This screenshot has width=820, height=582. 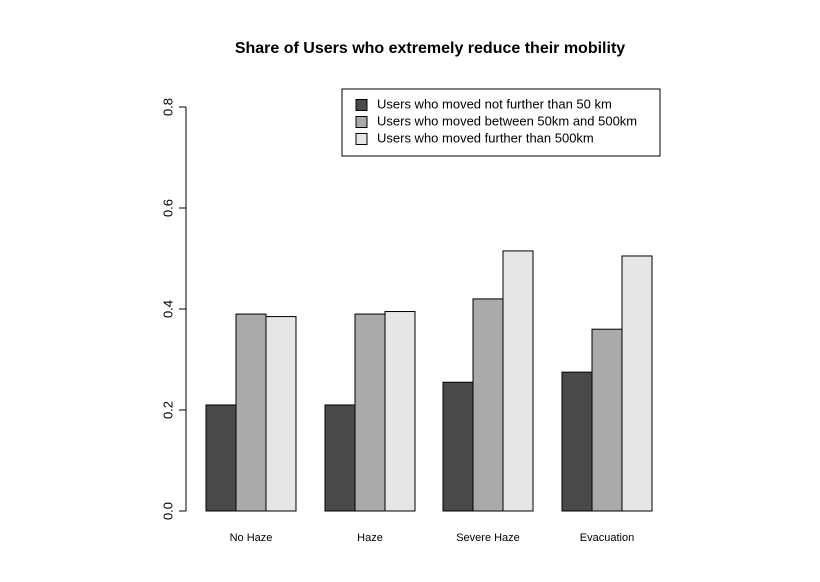 What do you see at coordinates (494, 103) in the screenshot?
I see `legend-label: Users who moved not further than 50 km` at bounding box center [494, 103].